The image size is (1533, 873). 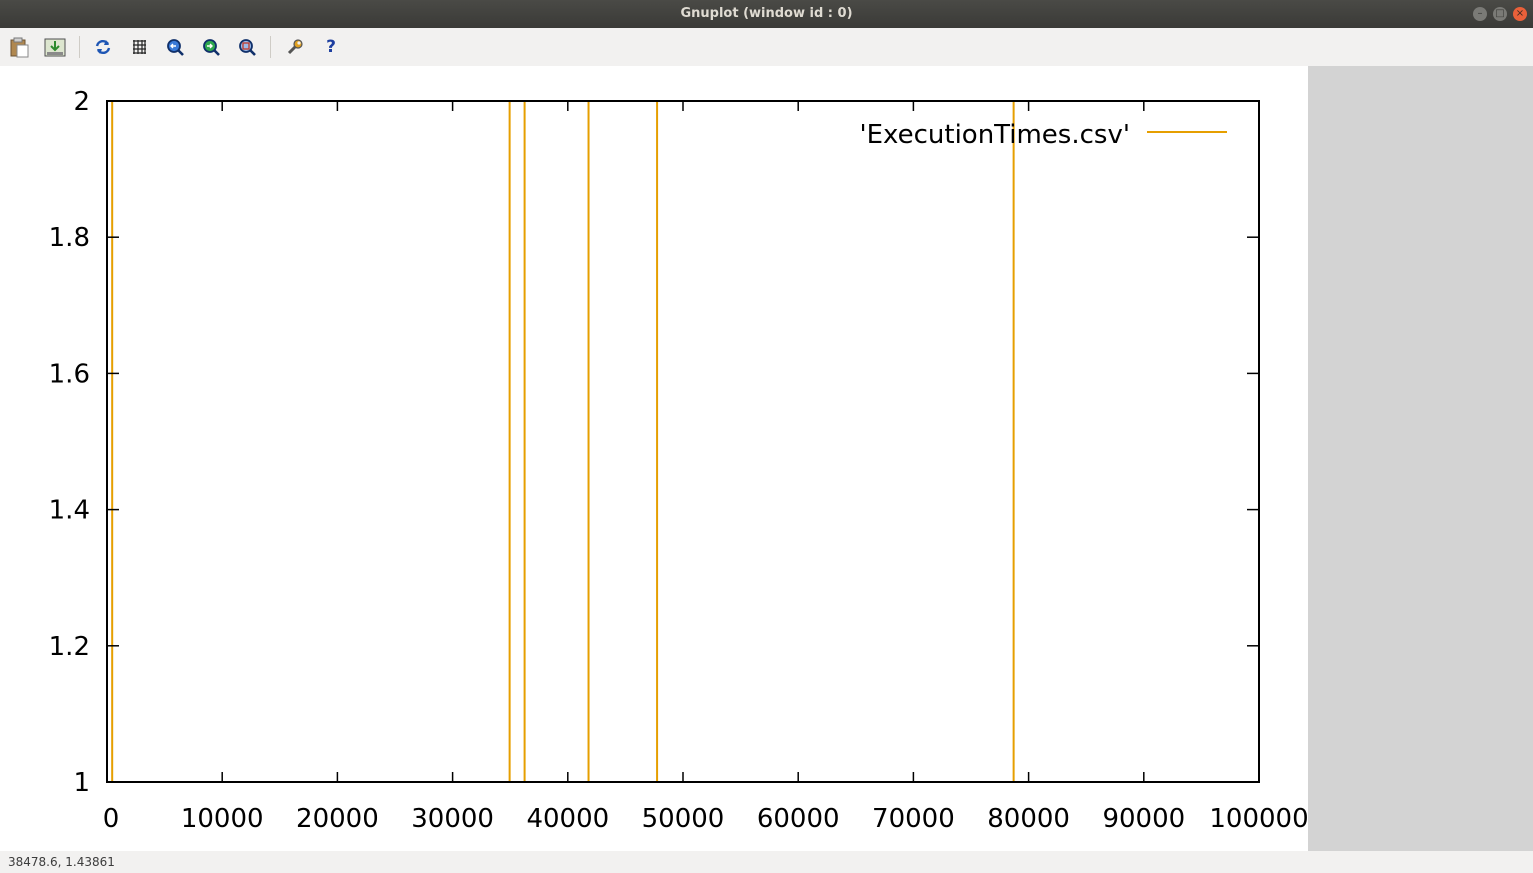 What do you see at coordinates (61, 862) in the screenshot?
I see `mouse-coordinates: 38478.6, 1.43861` at bounding box center [61, 862].